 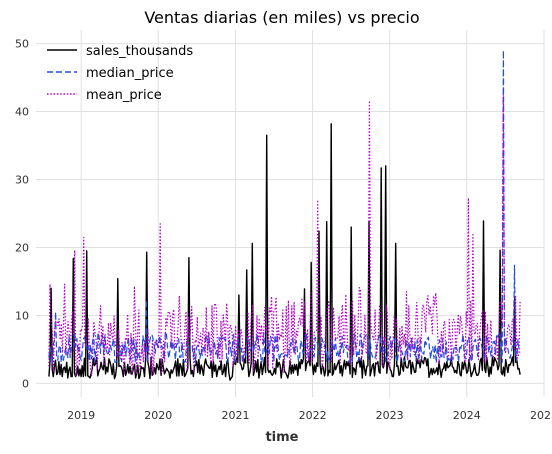 I want to click on legend-label-median-price: median_price, so click(x=130, y=73).